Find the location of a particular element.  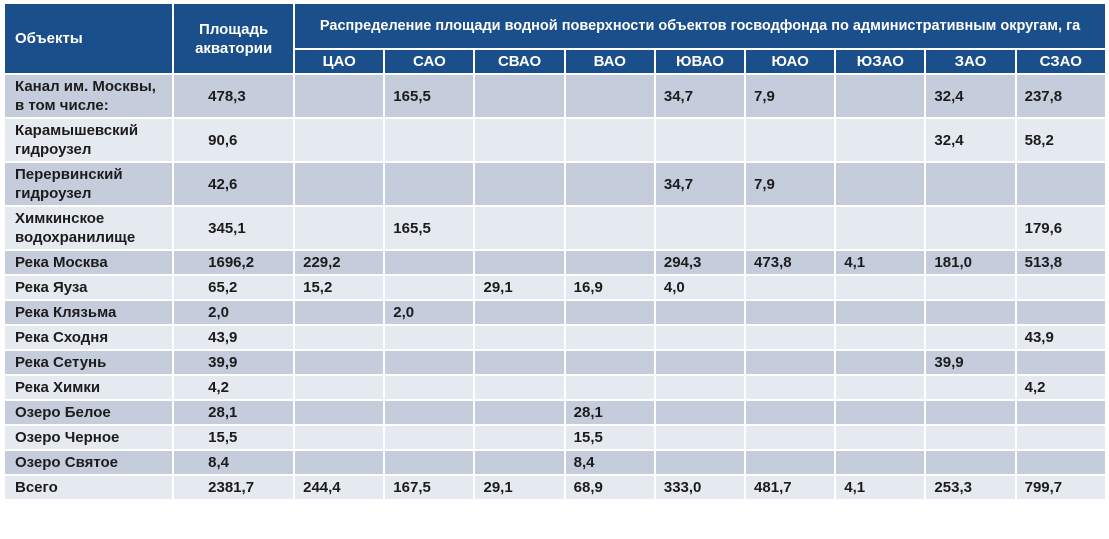

district-header: ЮЗАО is located at coordinates (880, 61).